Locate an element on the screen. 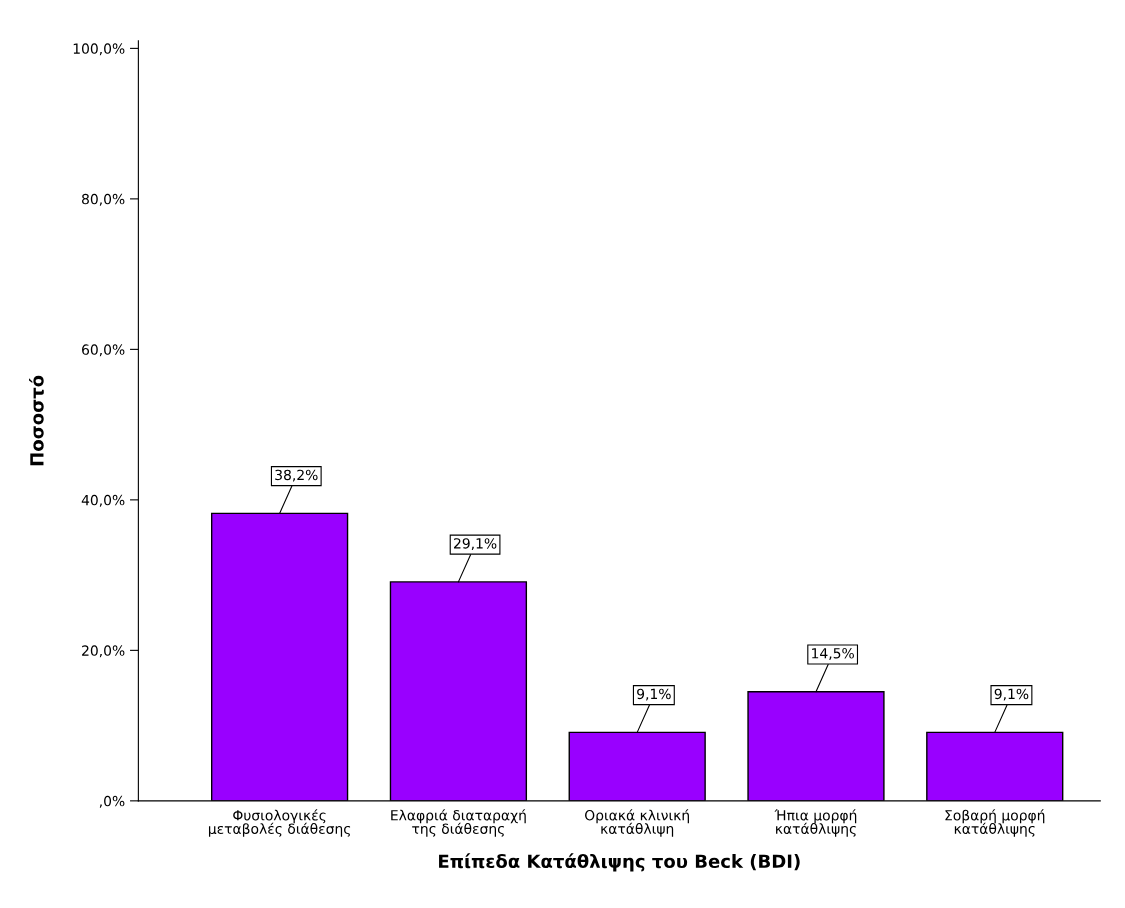 The height and width of the screenshot is (908, 1125). x-tick-label: Ελαφριά διαταραχή της διάθεσης is located at coordinates (458, 823).